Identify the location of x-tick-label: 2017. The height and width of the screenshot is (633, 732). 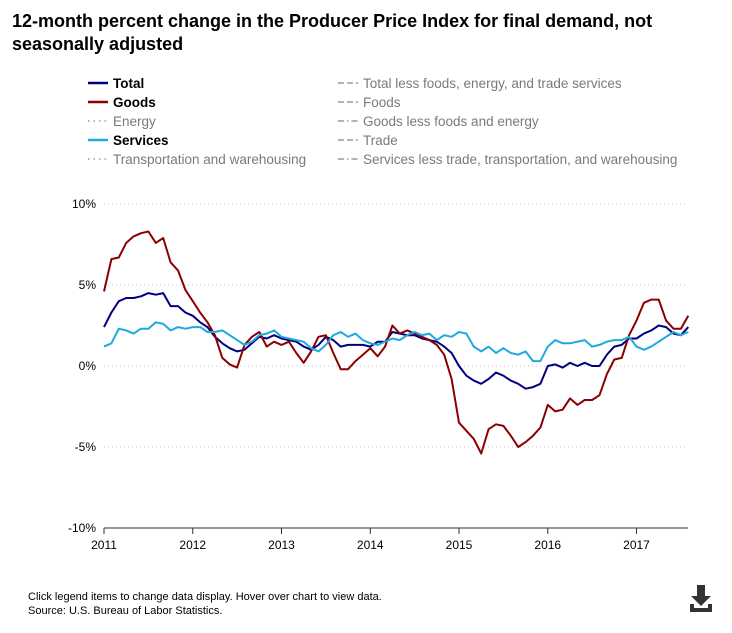
(636, 545).